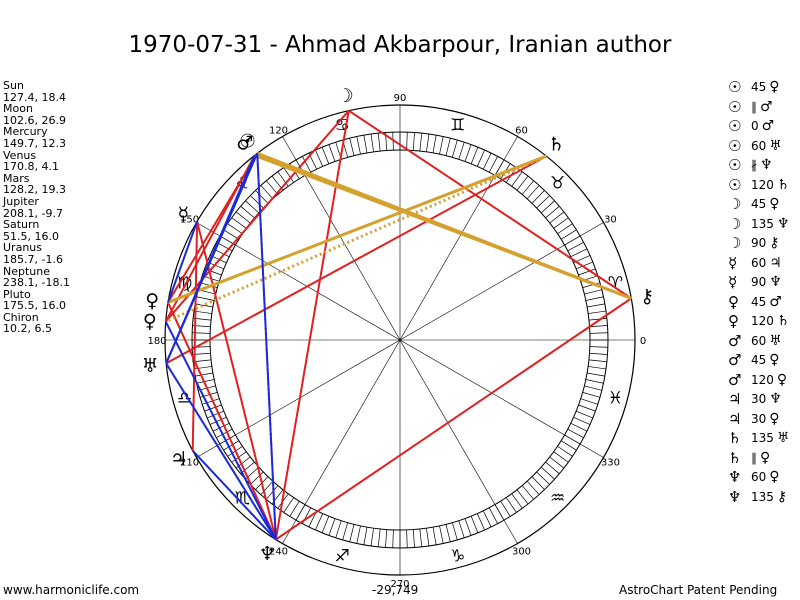  I want to click on aspect-glyph-2: ⚷, so click(782, 496).